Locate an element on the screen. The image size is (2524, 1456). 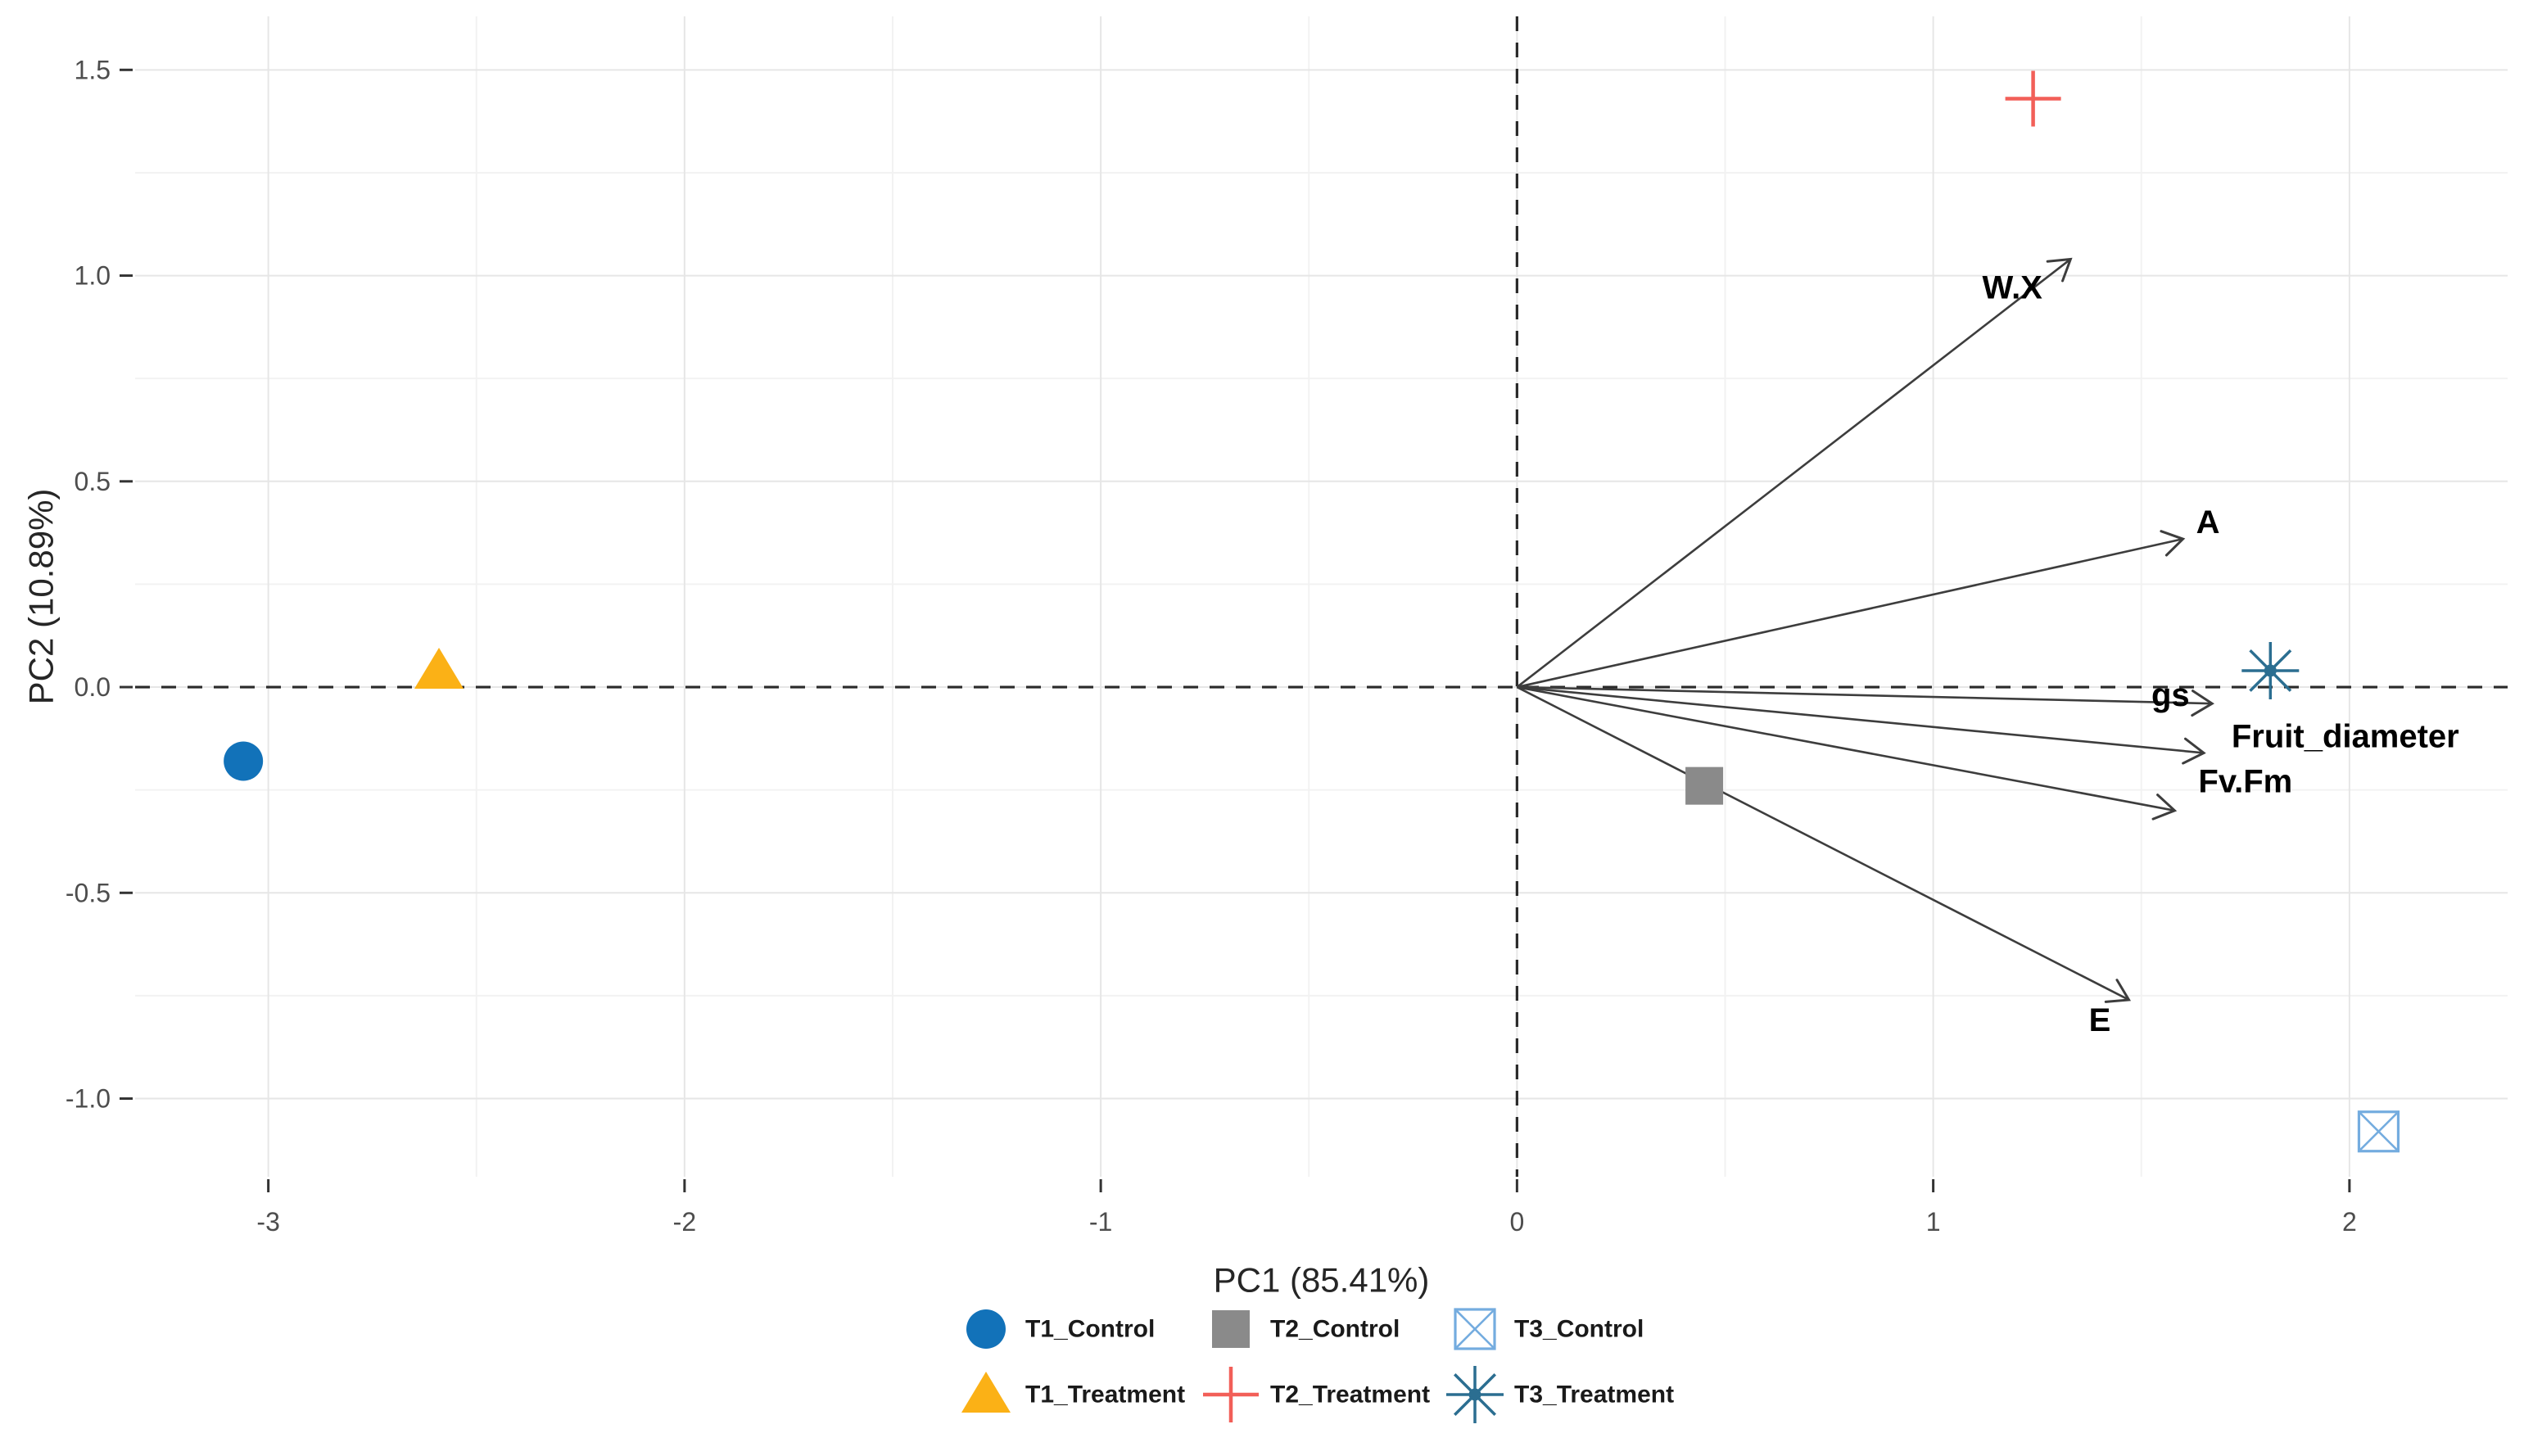
y-axis-title: PC2 (10.89%) is located at coordinates (41, 597).